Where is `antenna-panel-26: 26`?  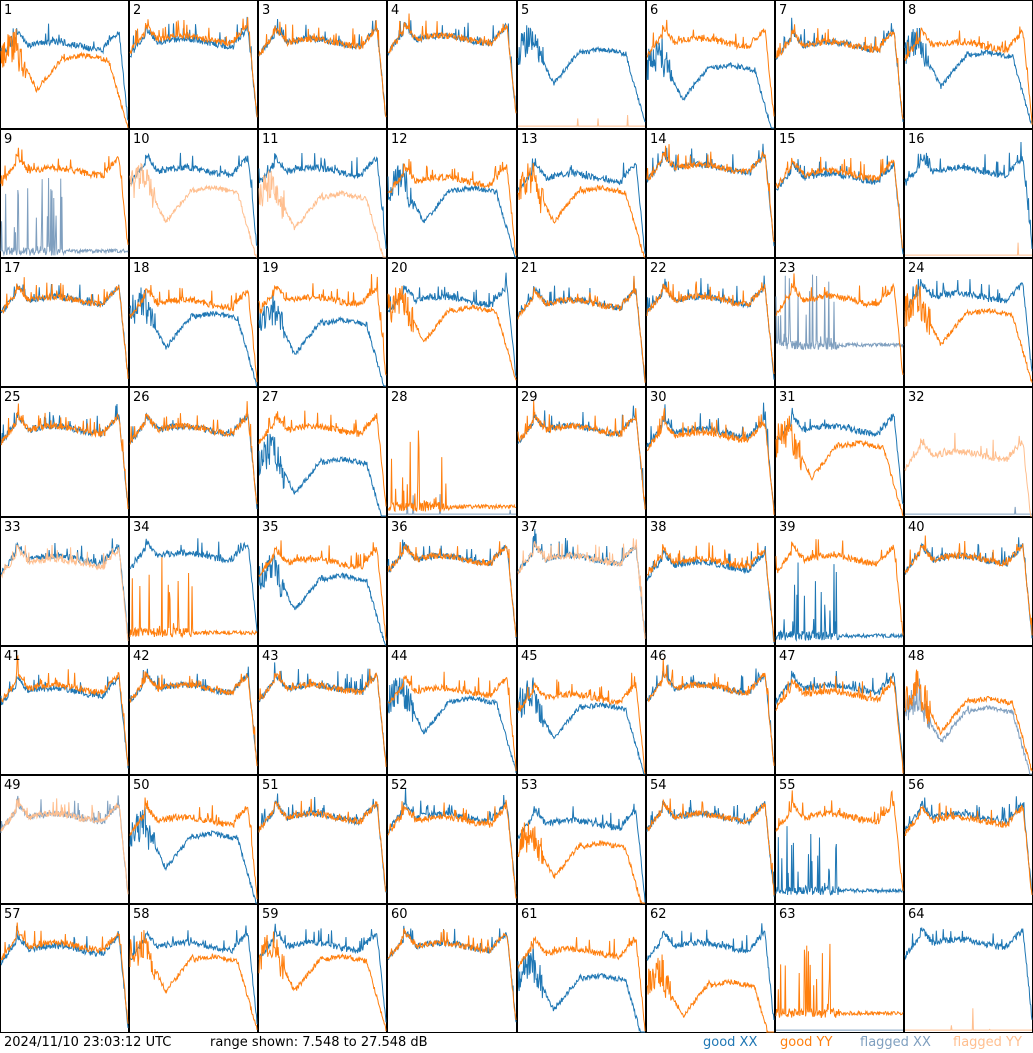 antenna-panel-26: 26 is located at coordinates (193, 452).